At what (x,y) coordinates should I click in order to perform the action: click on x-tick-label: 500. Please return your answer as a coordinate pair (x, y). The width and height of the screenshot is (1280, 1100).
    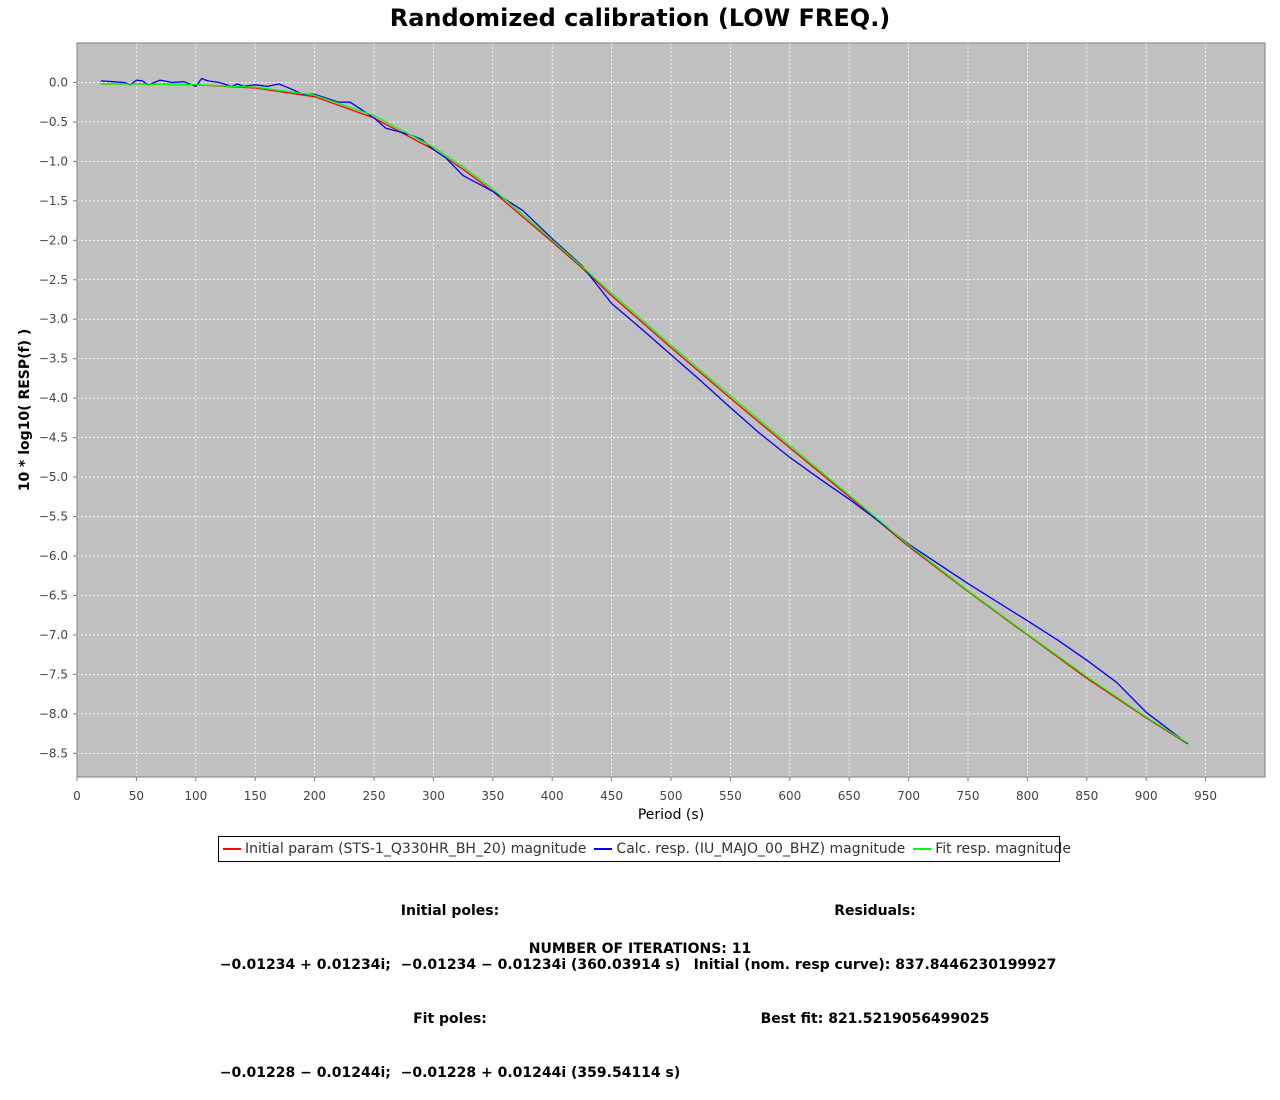
    Looking at the image, I should click on (671, 796).